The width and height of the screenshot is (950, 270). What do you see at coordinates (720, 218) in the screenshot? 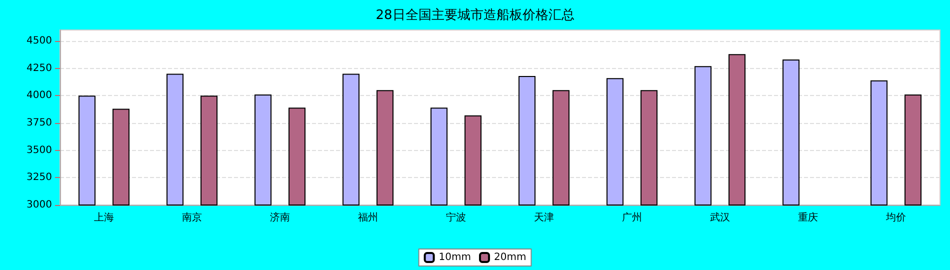
I see `x-tick-label: 武汉` at bounding box center [720, 218].